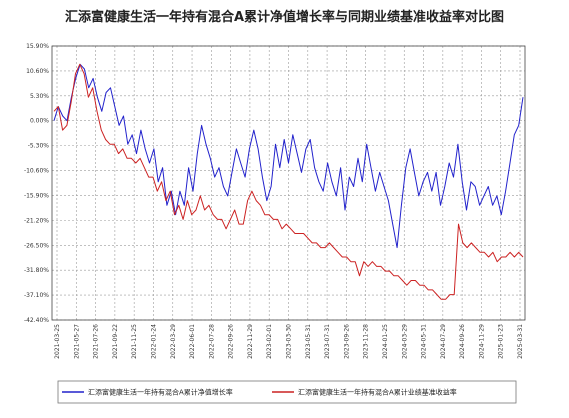 The width and height of the screenshot is (569, 418). I want to click on y-tick-label: 5.30%, so click(39, 96).